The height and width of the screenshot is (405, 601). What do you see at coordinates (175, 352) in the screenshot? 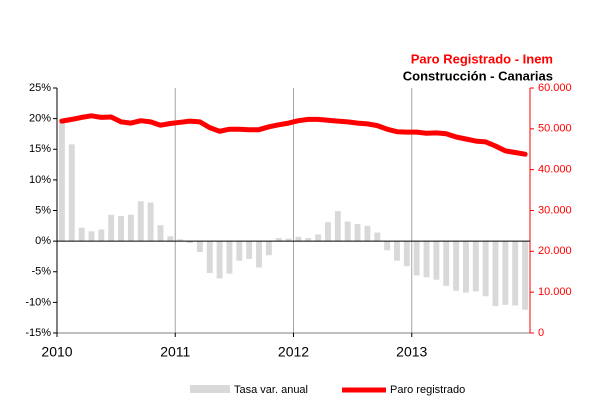
I see `x-tick-label: 2011` at bounding box center [175, 352].